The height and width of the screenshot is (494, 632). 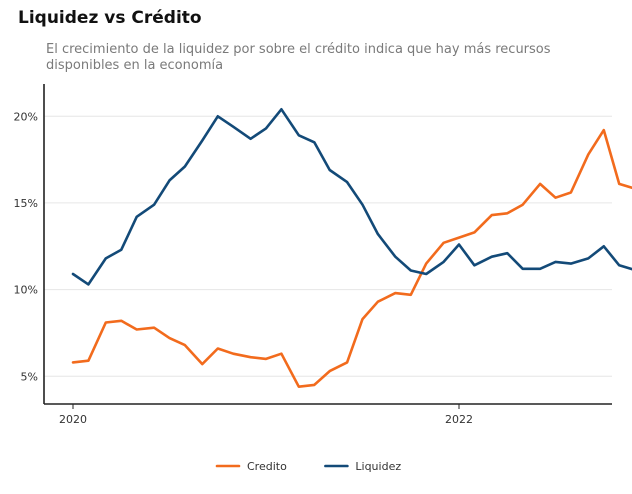 I want to click on y-tick-label: 20%, so click(x=26, y=116).